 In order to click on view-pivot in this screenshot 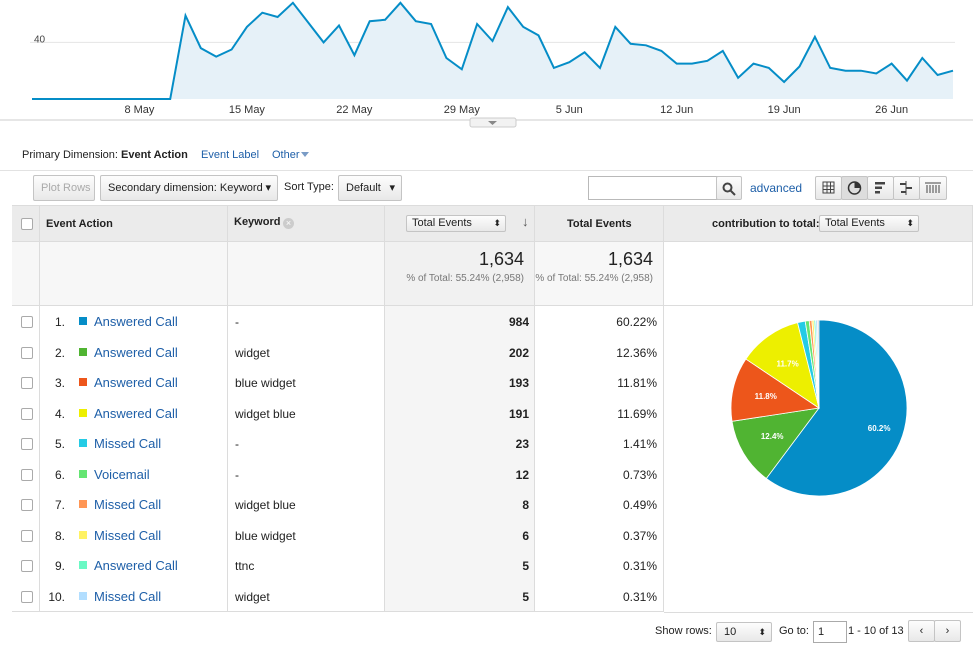, I will do `click(933, 188)`.